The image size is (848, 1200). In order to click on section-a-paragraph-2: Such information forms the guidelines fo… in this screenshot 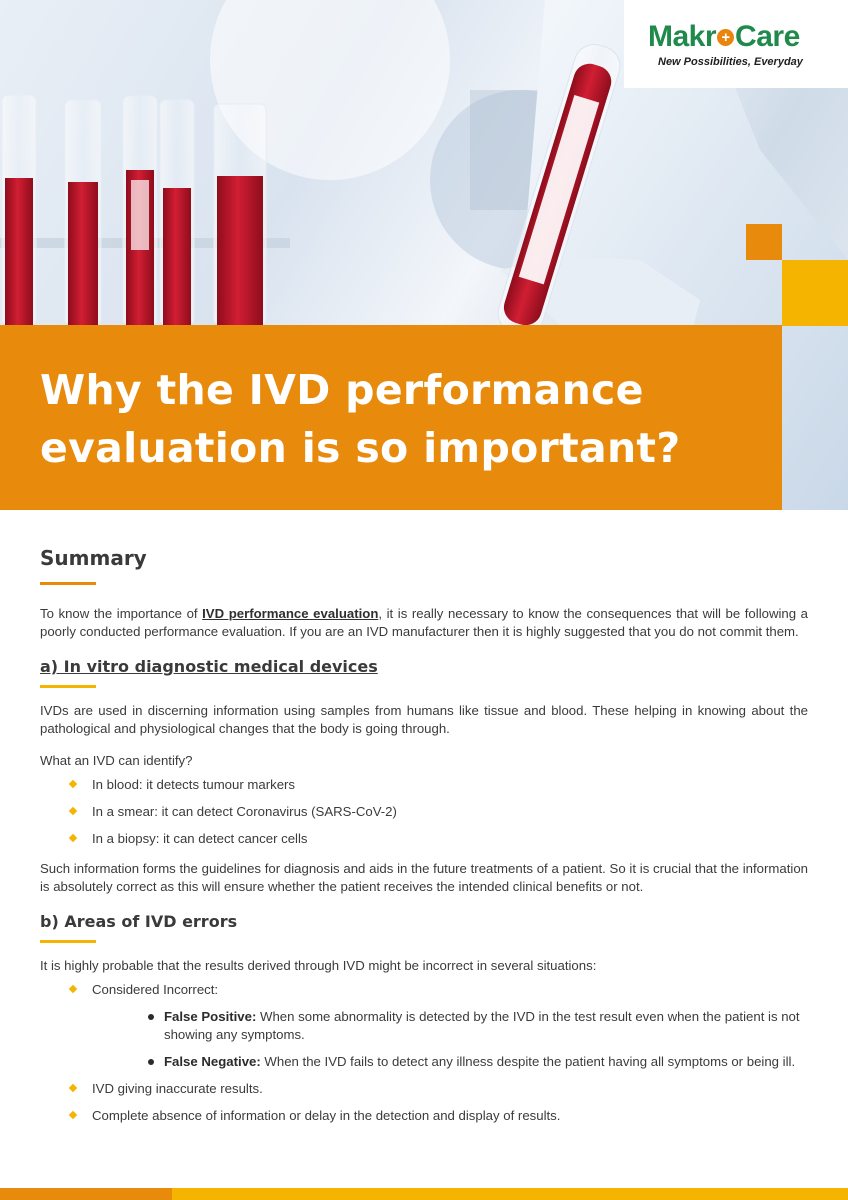, I will do `click(424, 877)`.